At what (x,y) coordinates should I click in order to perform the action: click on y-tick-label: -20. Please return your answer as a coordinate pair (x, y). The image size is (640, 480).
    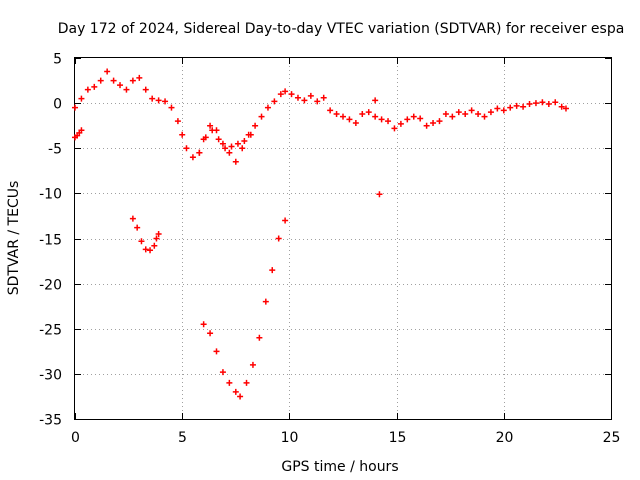
    Looking at the image, I should click on (50, 286).